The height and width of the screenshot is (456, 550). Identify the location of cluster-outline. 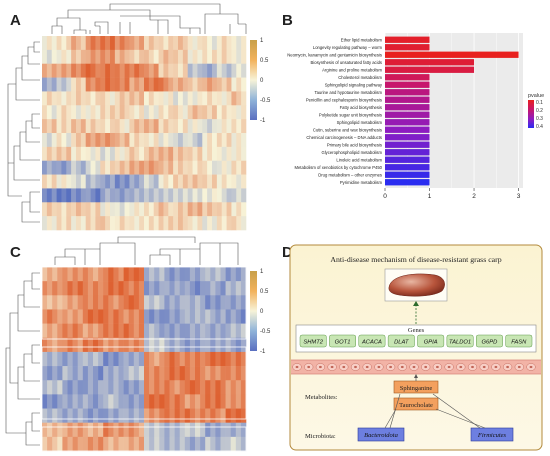
(144, 383).